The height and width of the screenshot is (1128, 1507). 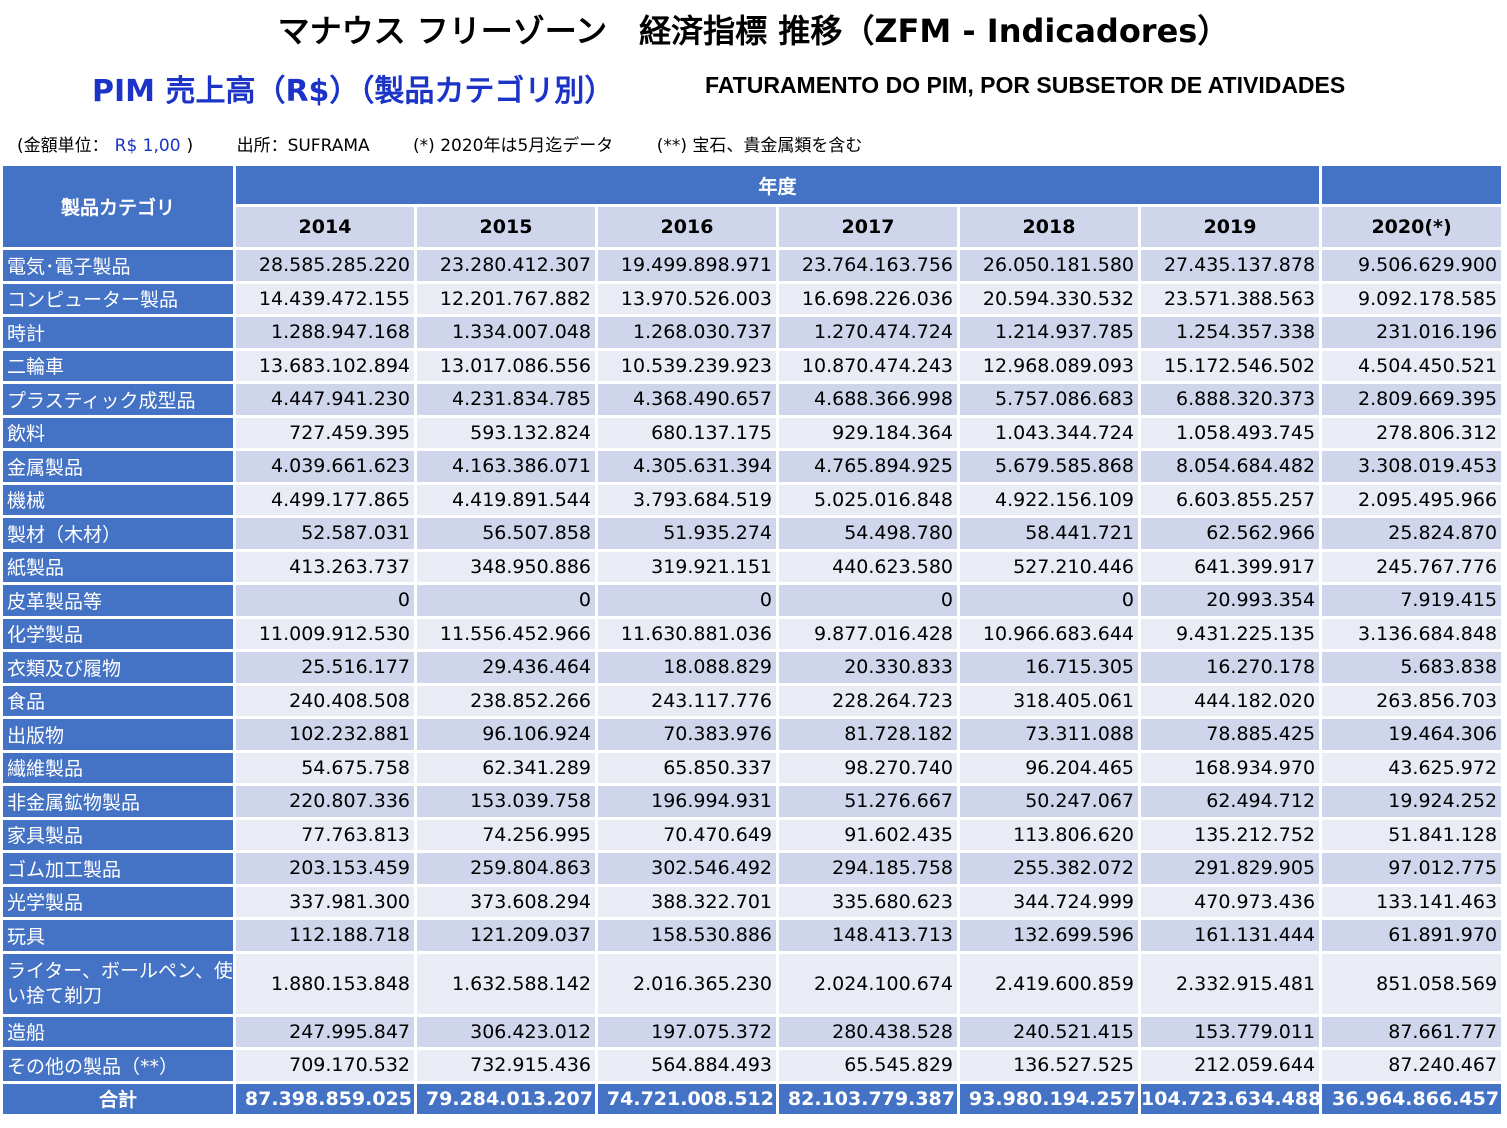 I want to click on value-cell: 9.092.178.585, so click(x=1412, y=298).